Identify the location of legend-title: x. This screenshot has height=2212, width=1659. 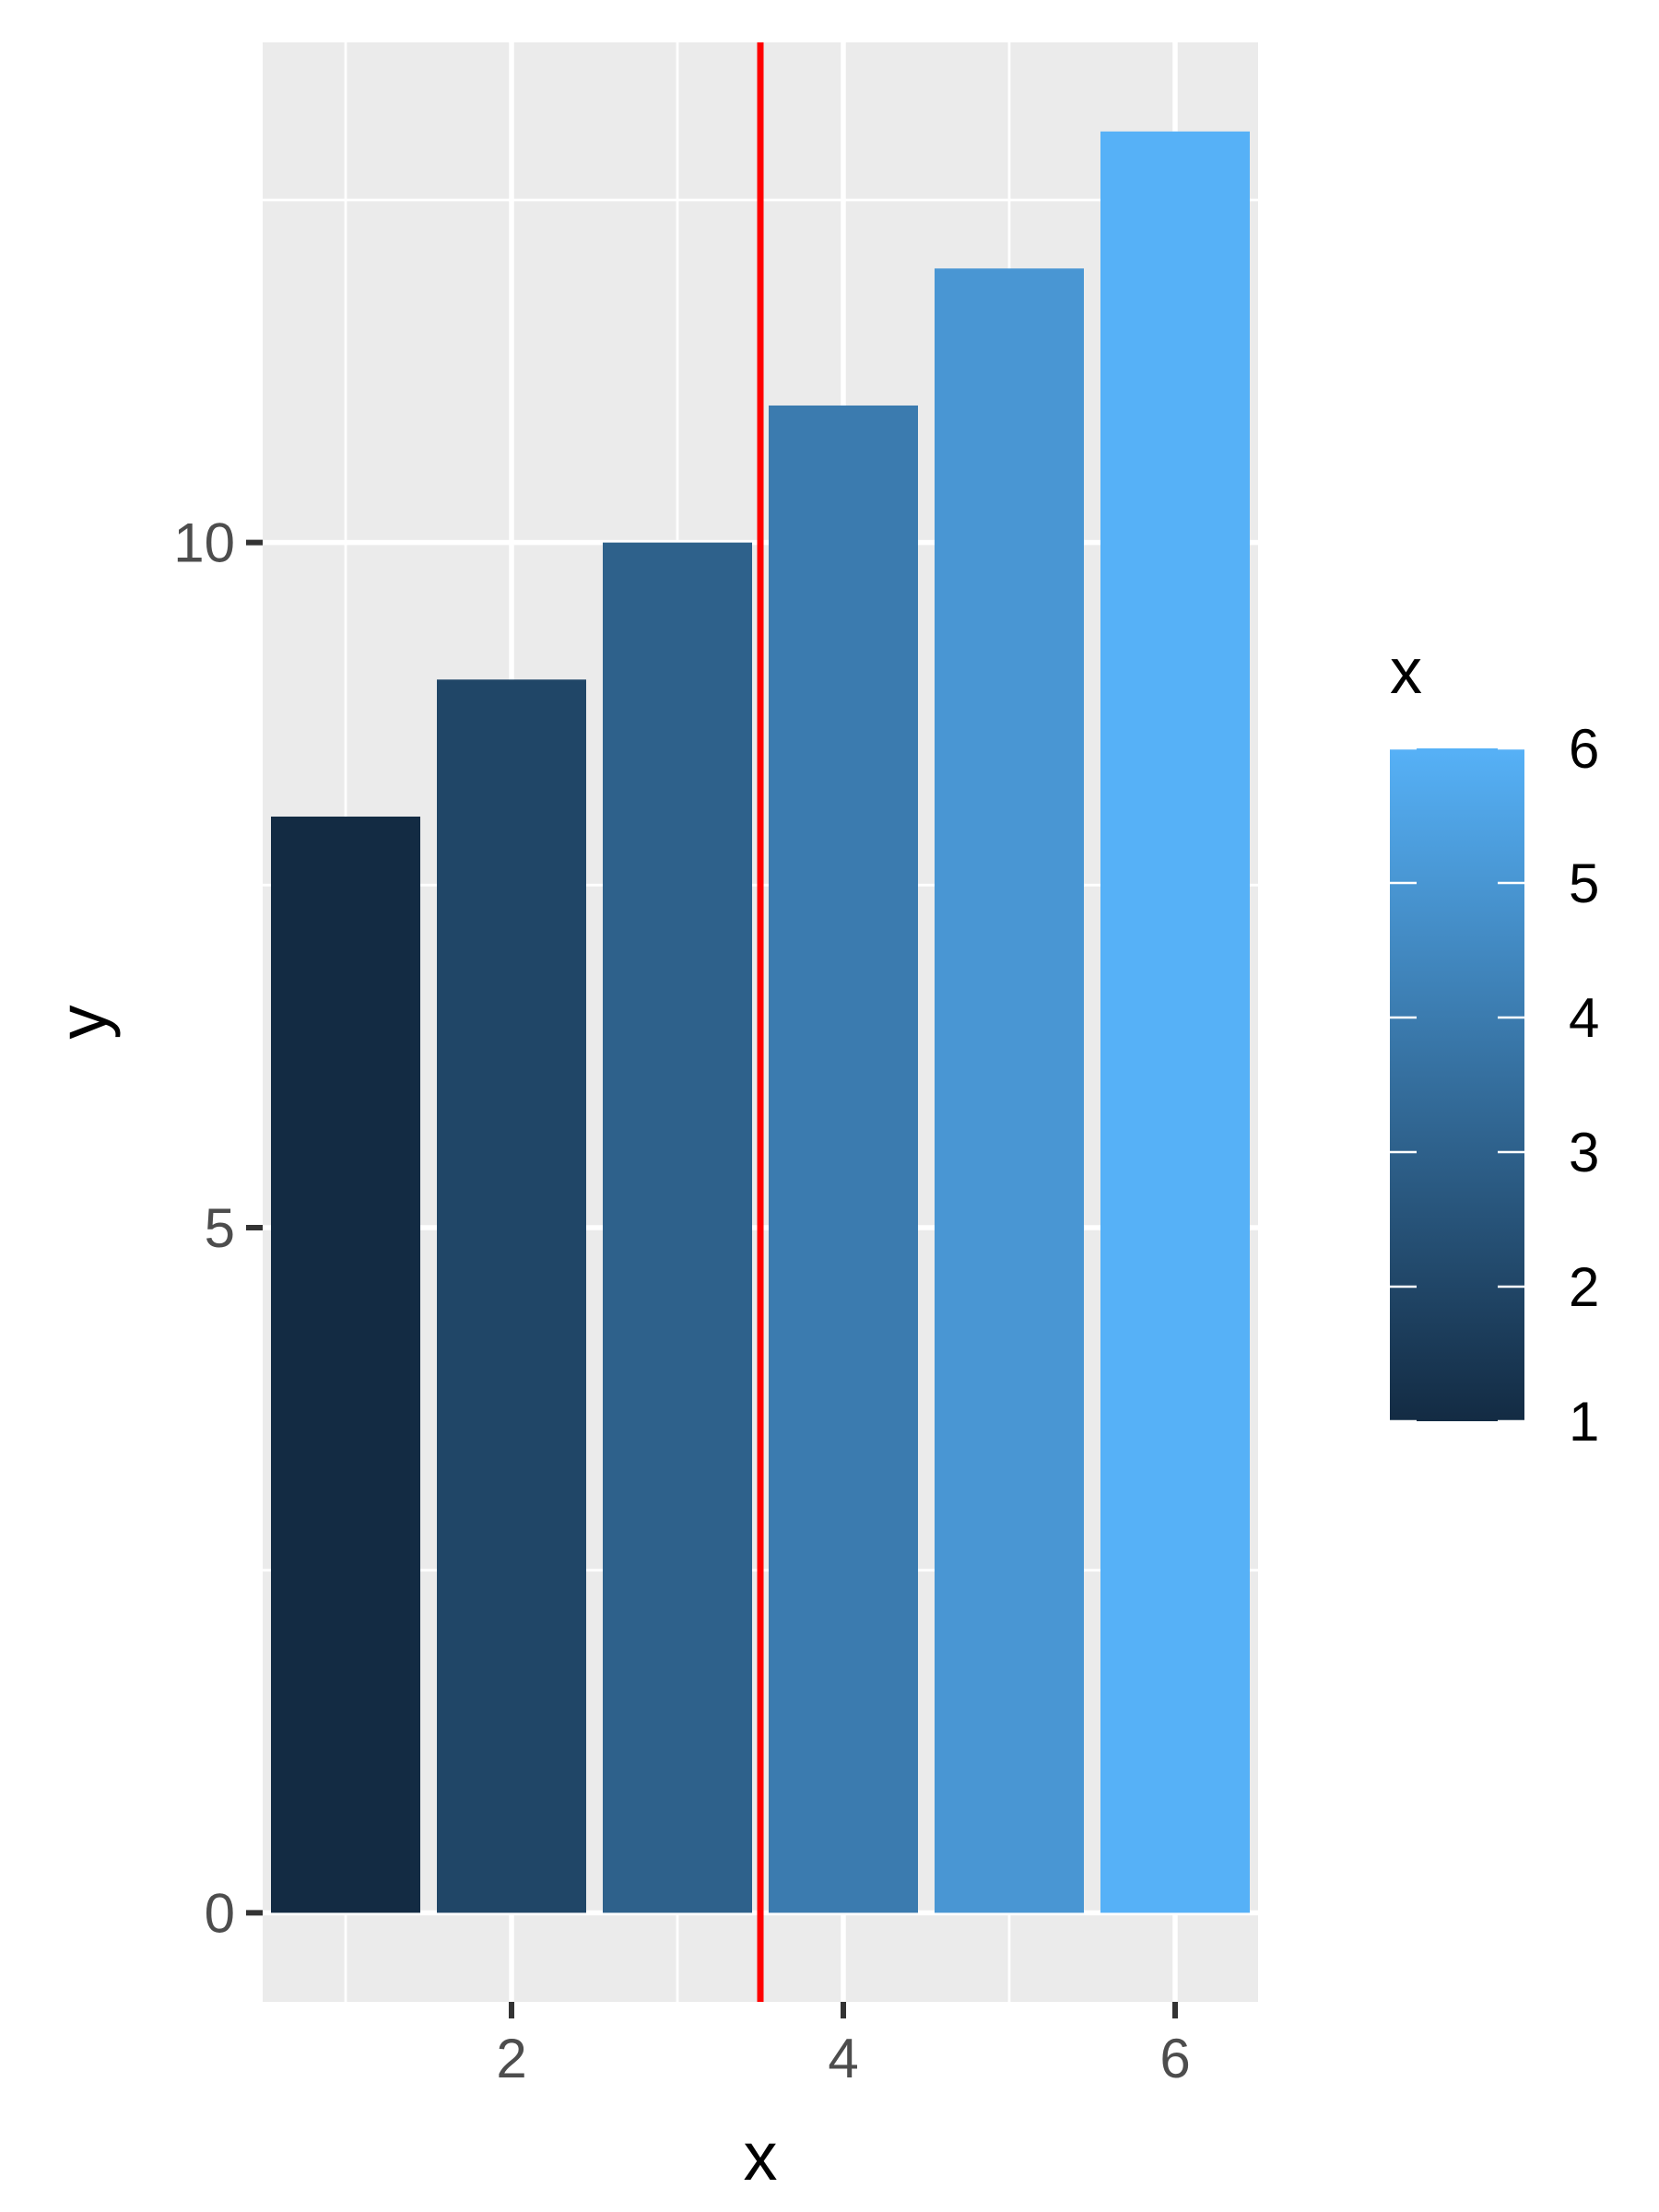
(1406, 671).